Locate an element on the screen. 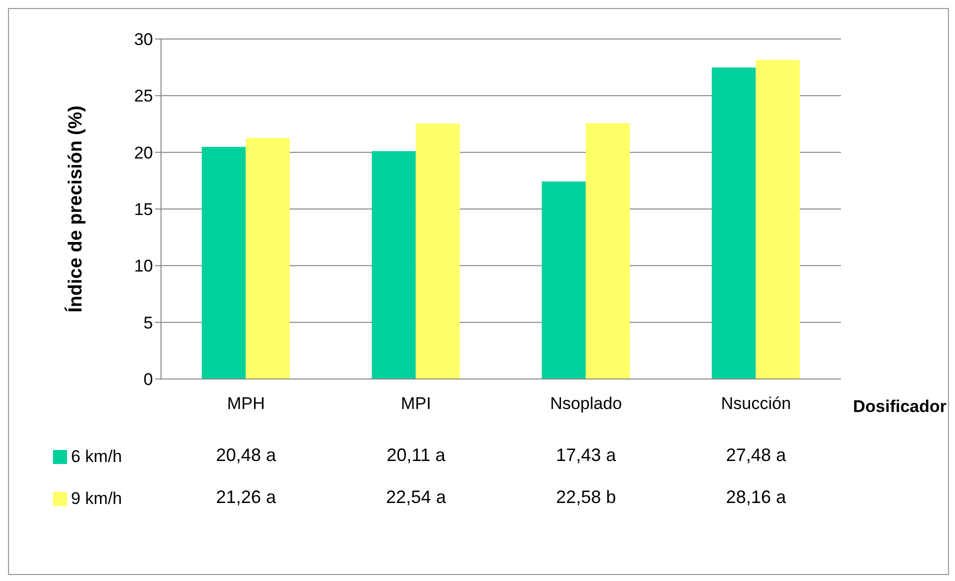  y-tick-label: 5 is located at coordinates (148, 322).